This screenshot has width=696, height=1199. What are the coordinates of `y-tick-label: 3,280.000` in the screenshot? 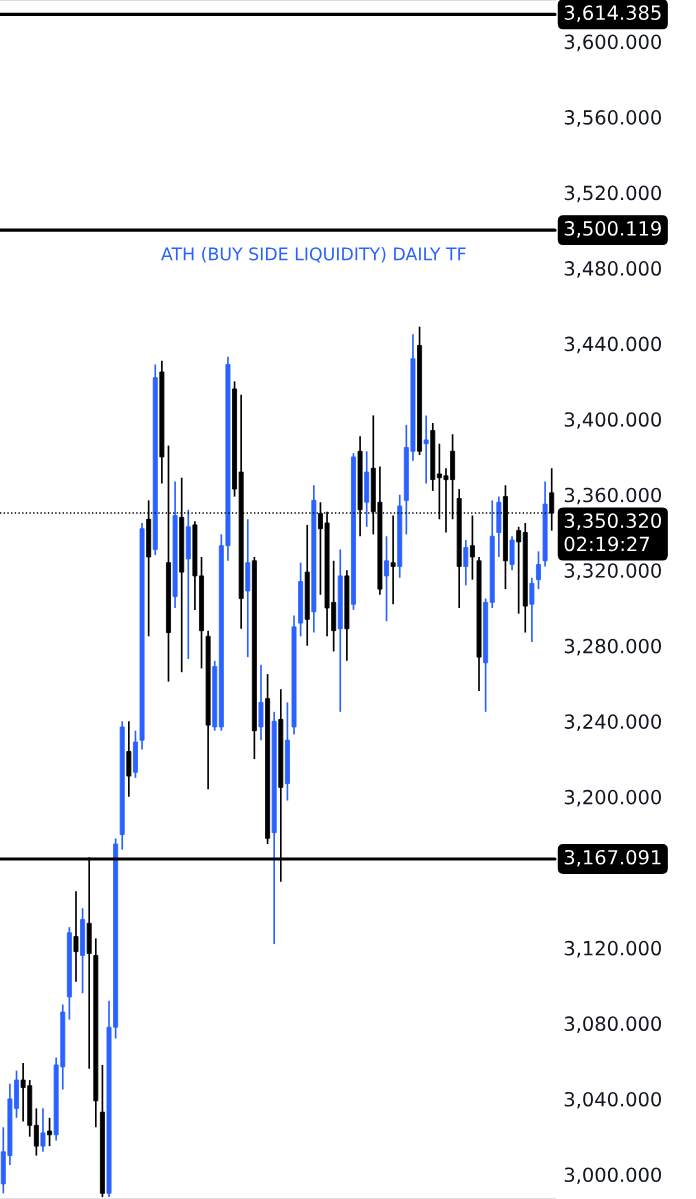 It's located at (612, 647).